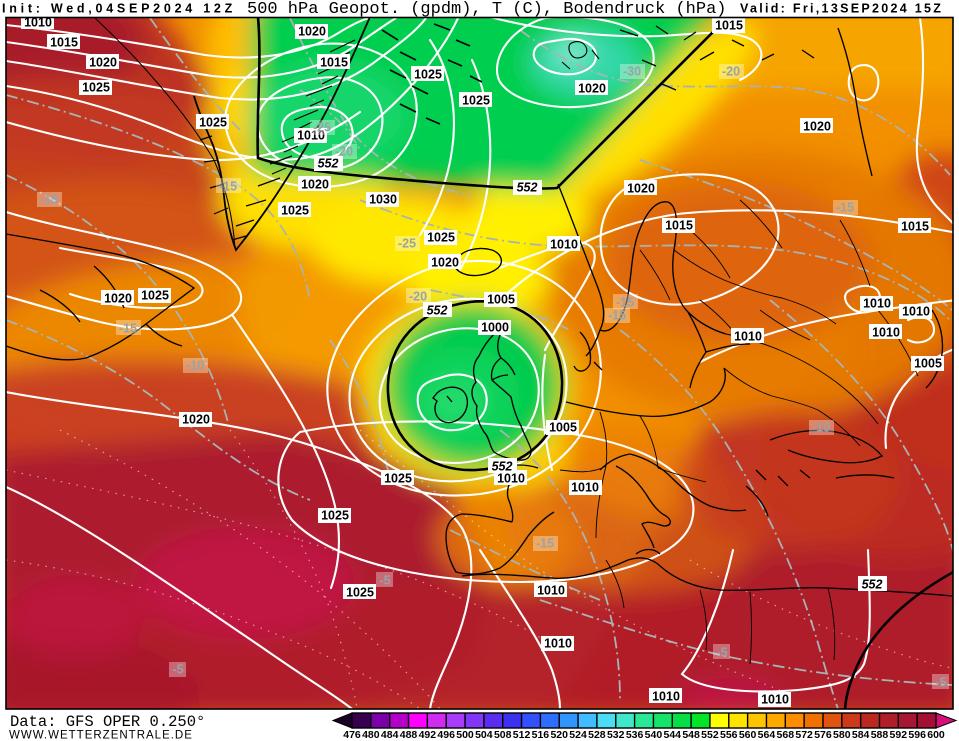 The image size is (959, 741). Describe the element at coordinates (804, 735) in the screenshot. I see `svg-text: 572` at that location.